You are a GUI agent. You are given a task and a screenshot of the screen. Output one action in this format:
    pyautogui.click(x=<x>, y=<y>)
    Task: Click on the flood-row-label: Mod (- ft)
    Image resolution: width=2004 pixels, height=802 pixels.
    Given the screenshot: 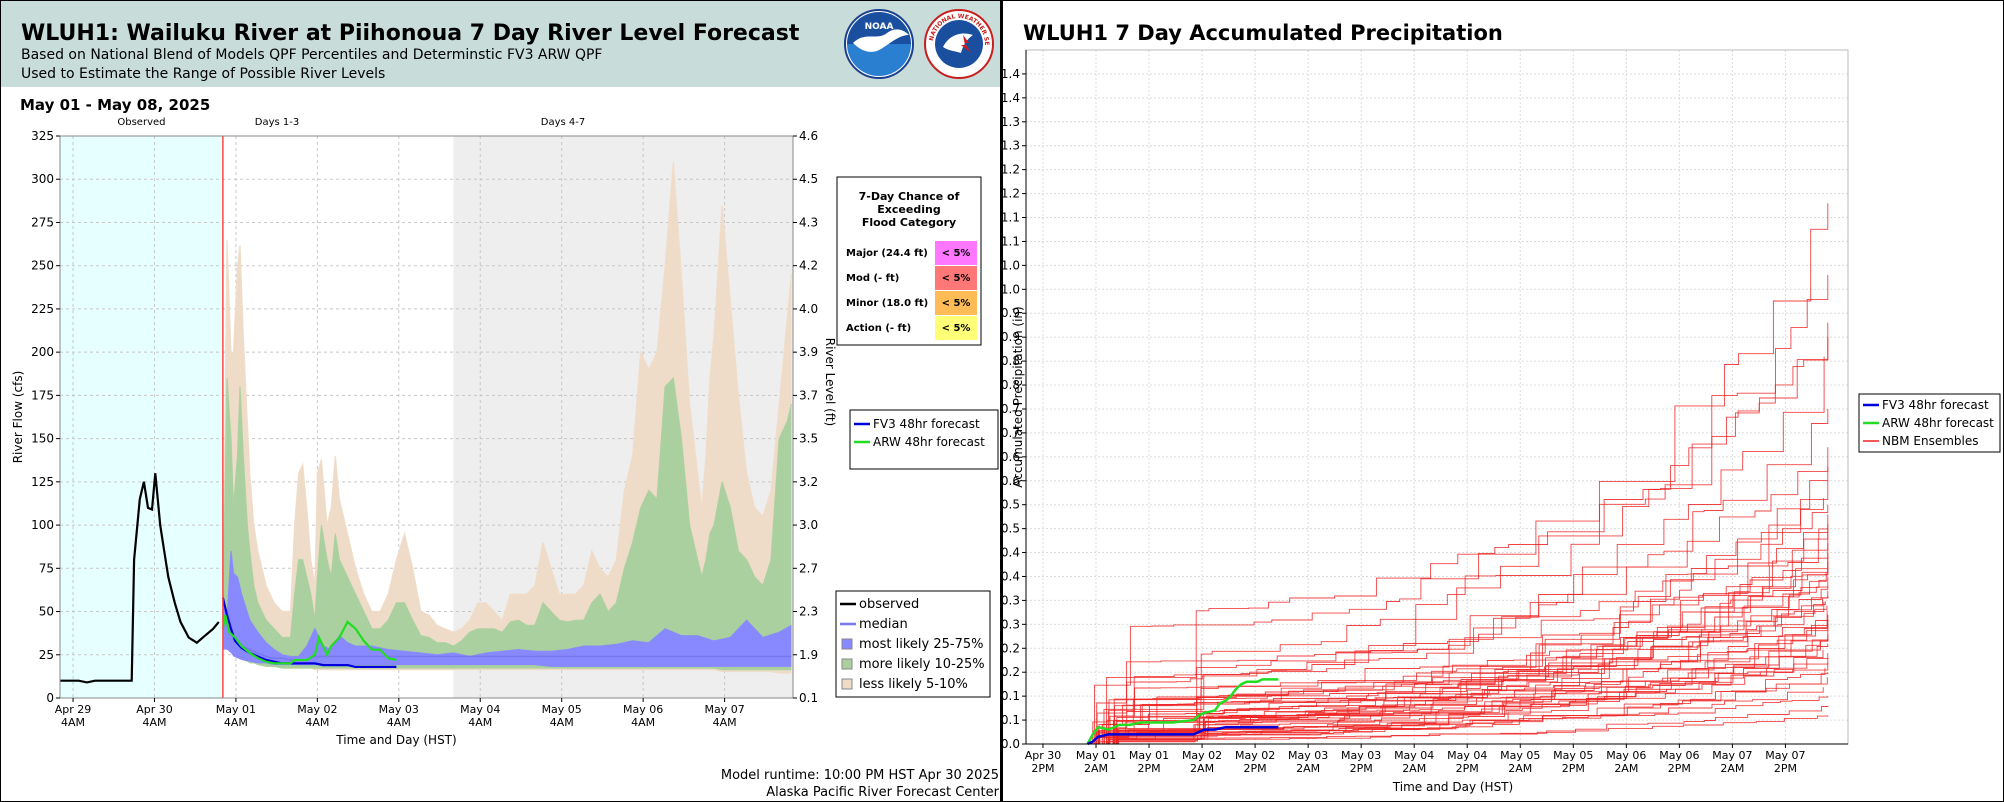 What is the action you would take?
    pyautogui.click(x=872, y=278)
    